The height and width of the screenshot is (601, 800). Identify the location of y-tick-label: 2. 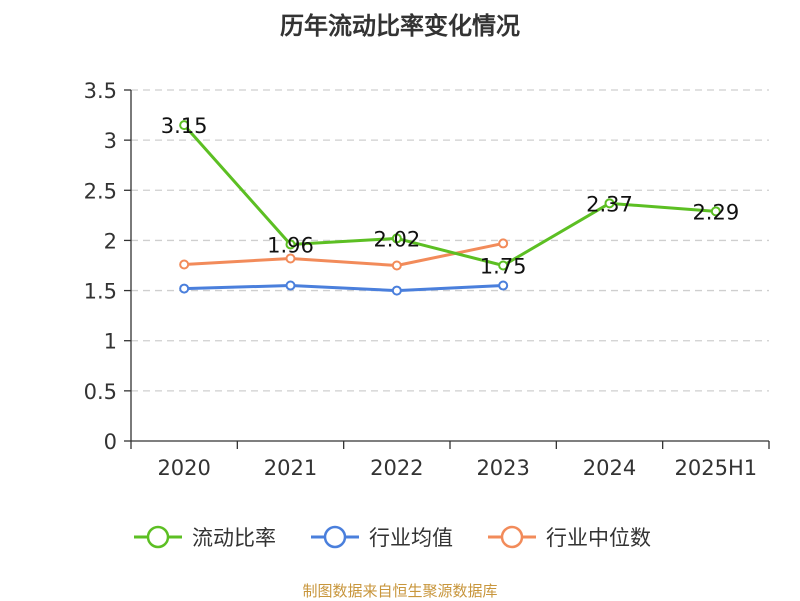
(110, 241).